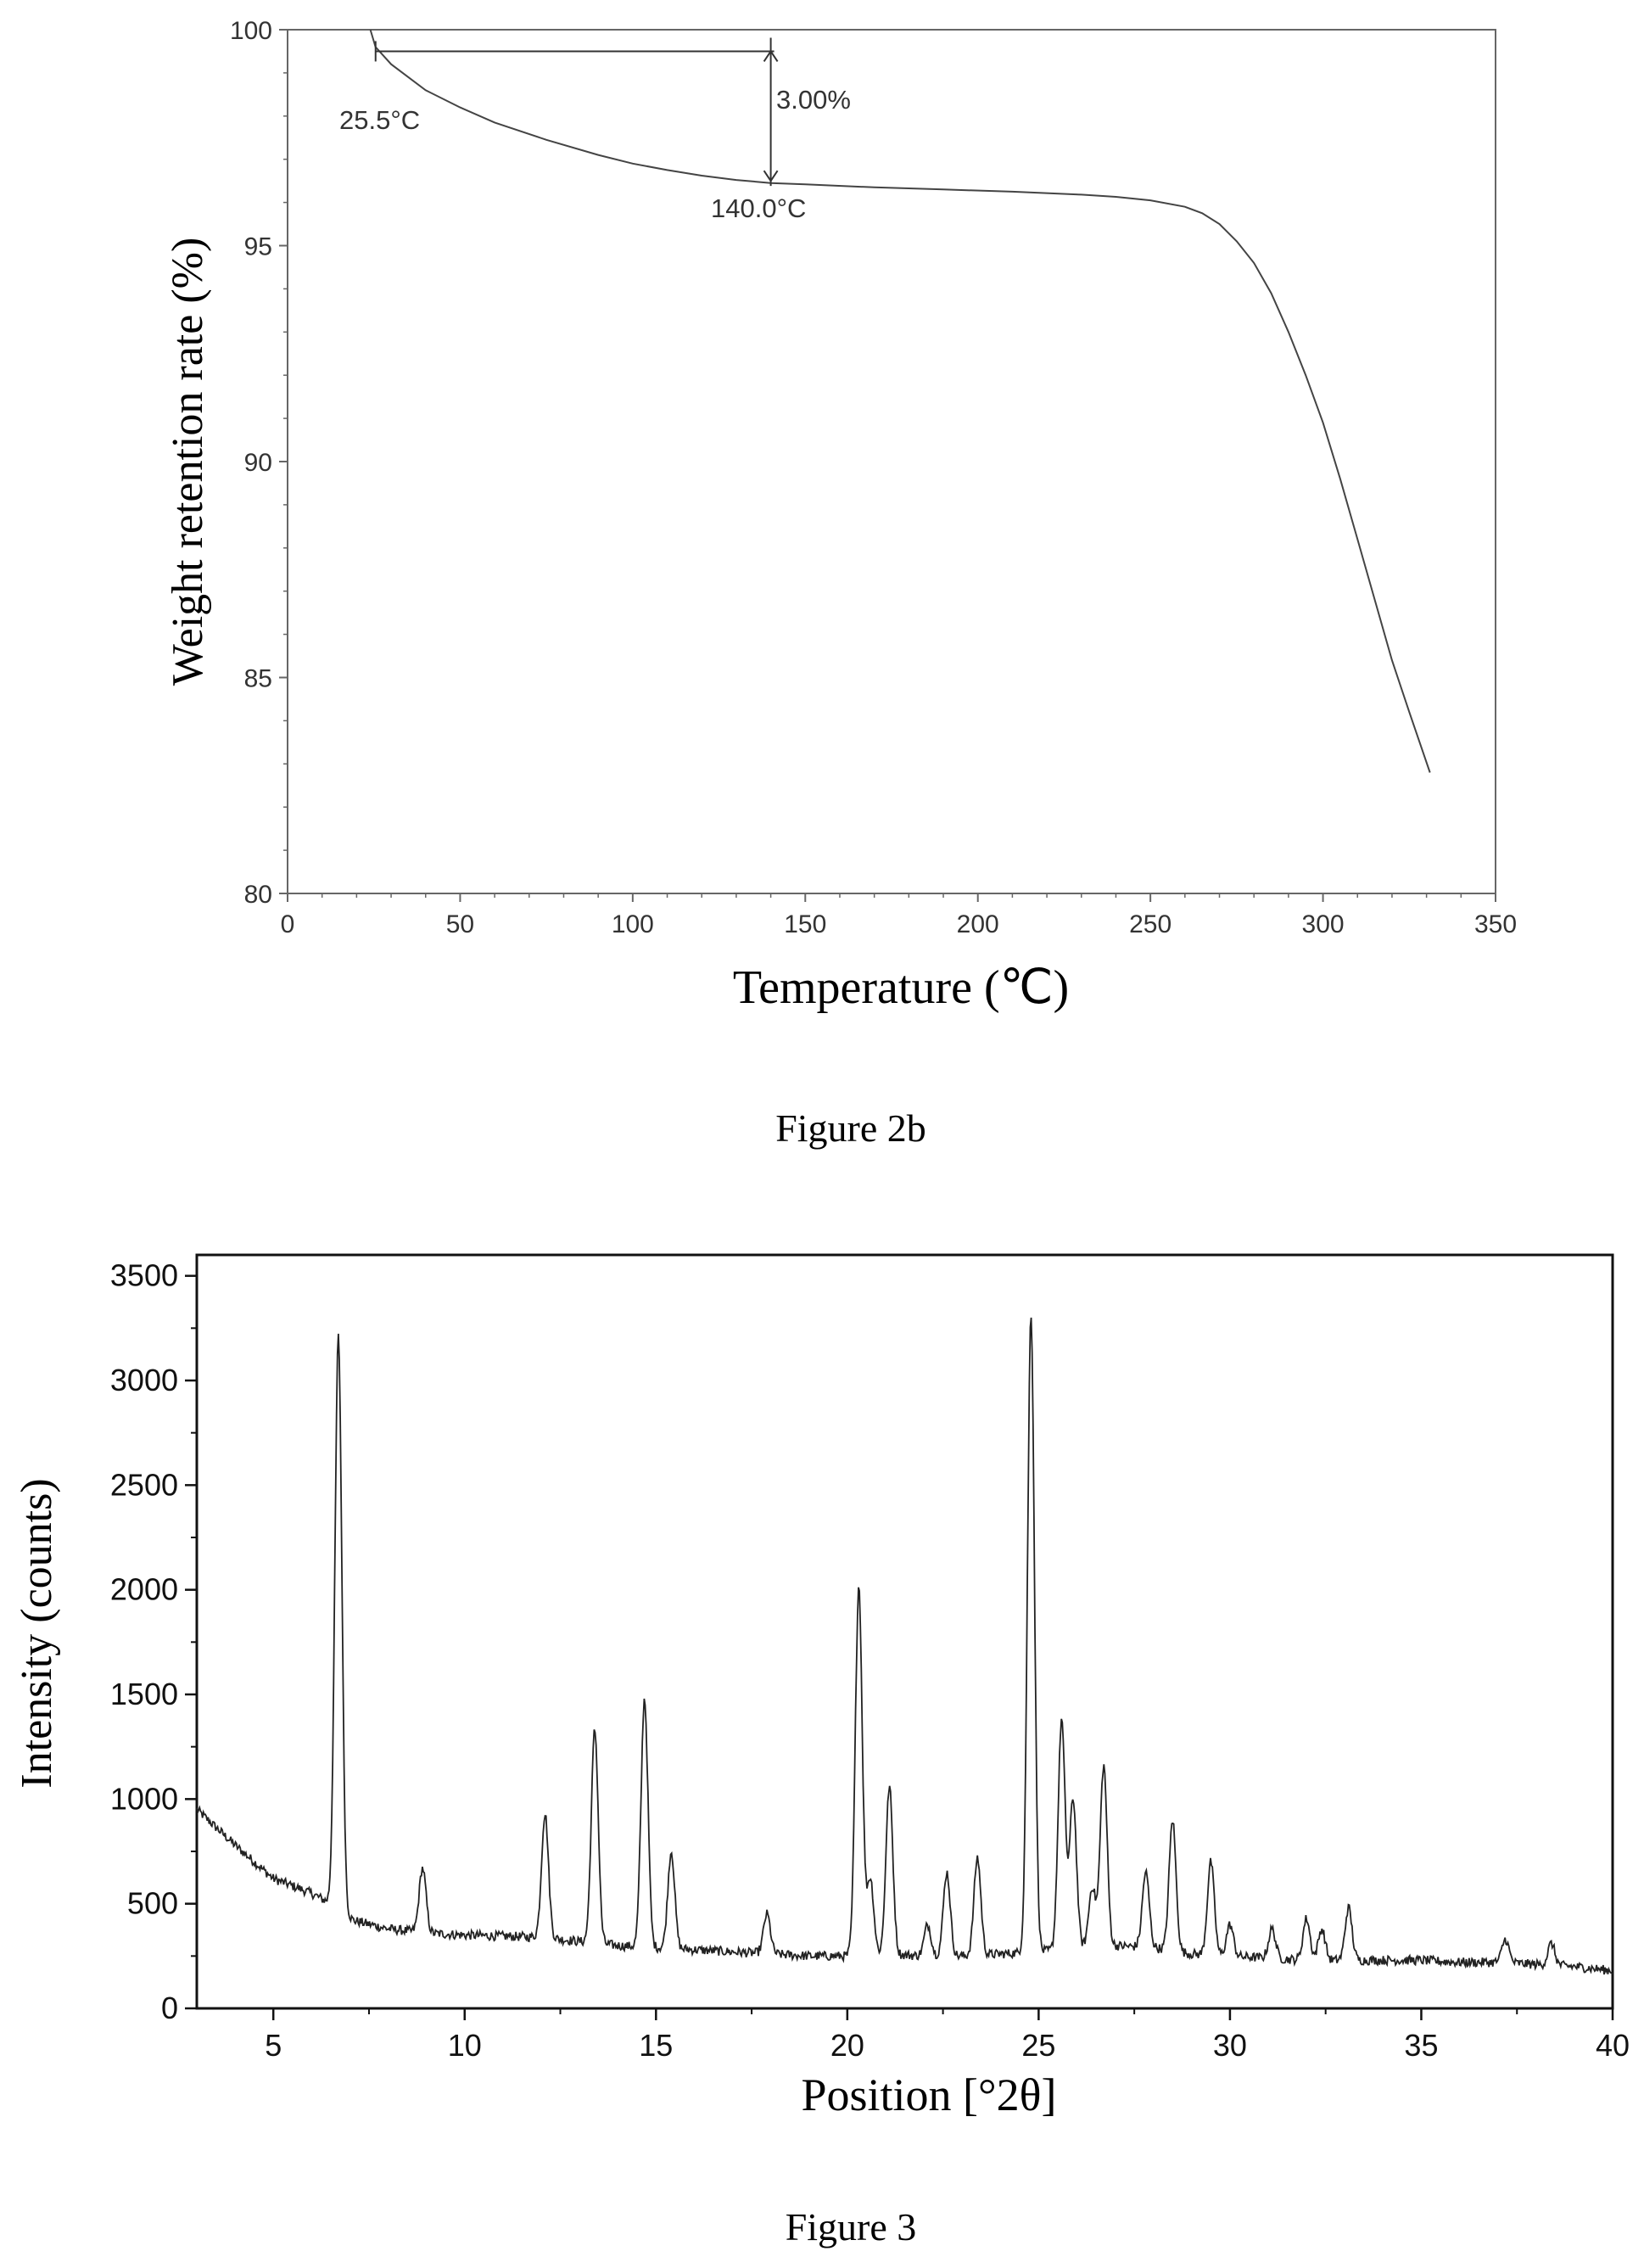  Describe the element at coordinates (929, 2094) in the screenshot. I see `xrd-x-axis-title: Position [°2θ]` at that location.